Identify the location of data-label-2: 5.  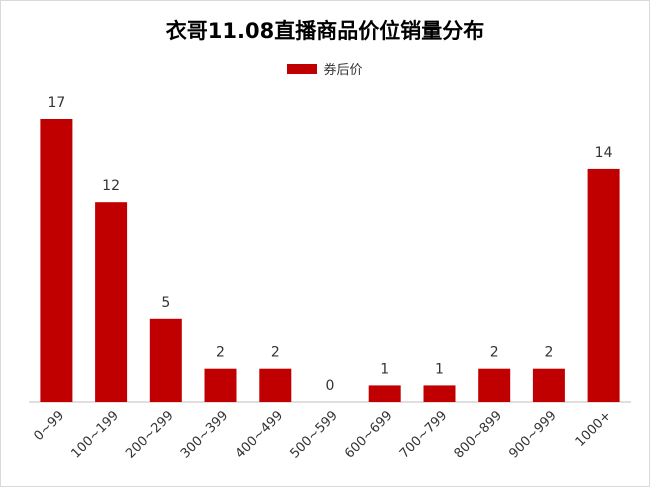
(165, 303).